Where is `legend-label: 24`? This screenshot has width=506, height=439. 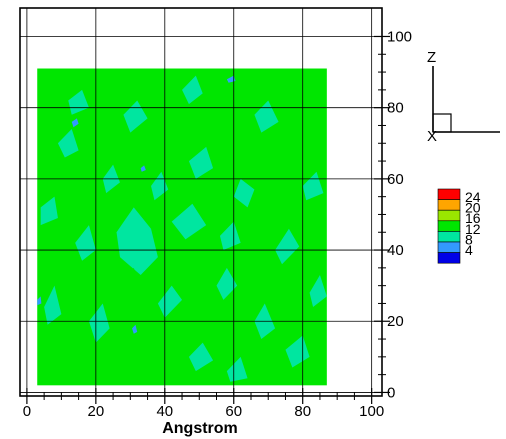
legend-label: 24 is located at coordinates (473, 197).